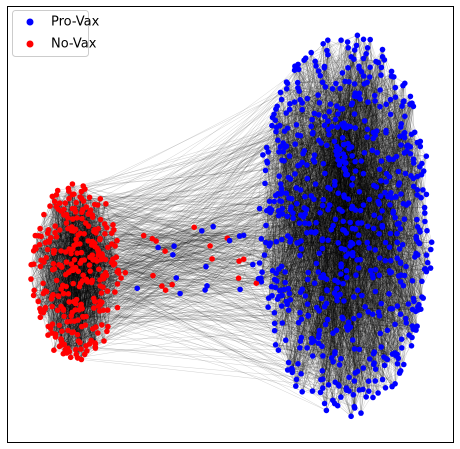  Describe the element at coordinates (30, 22) in the screenshot. I see `legend-marker` at that location.